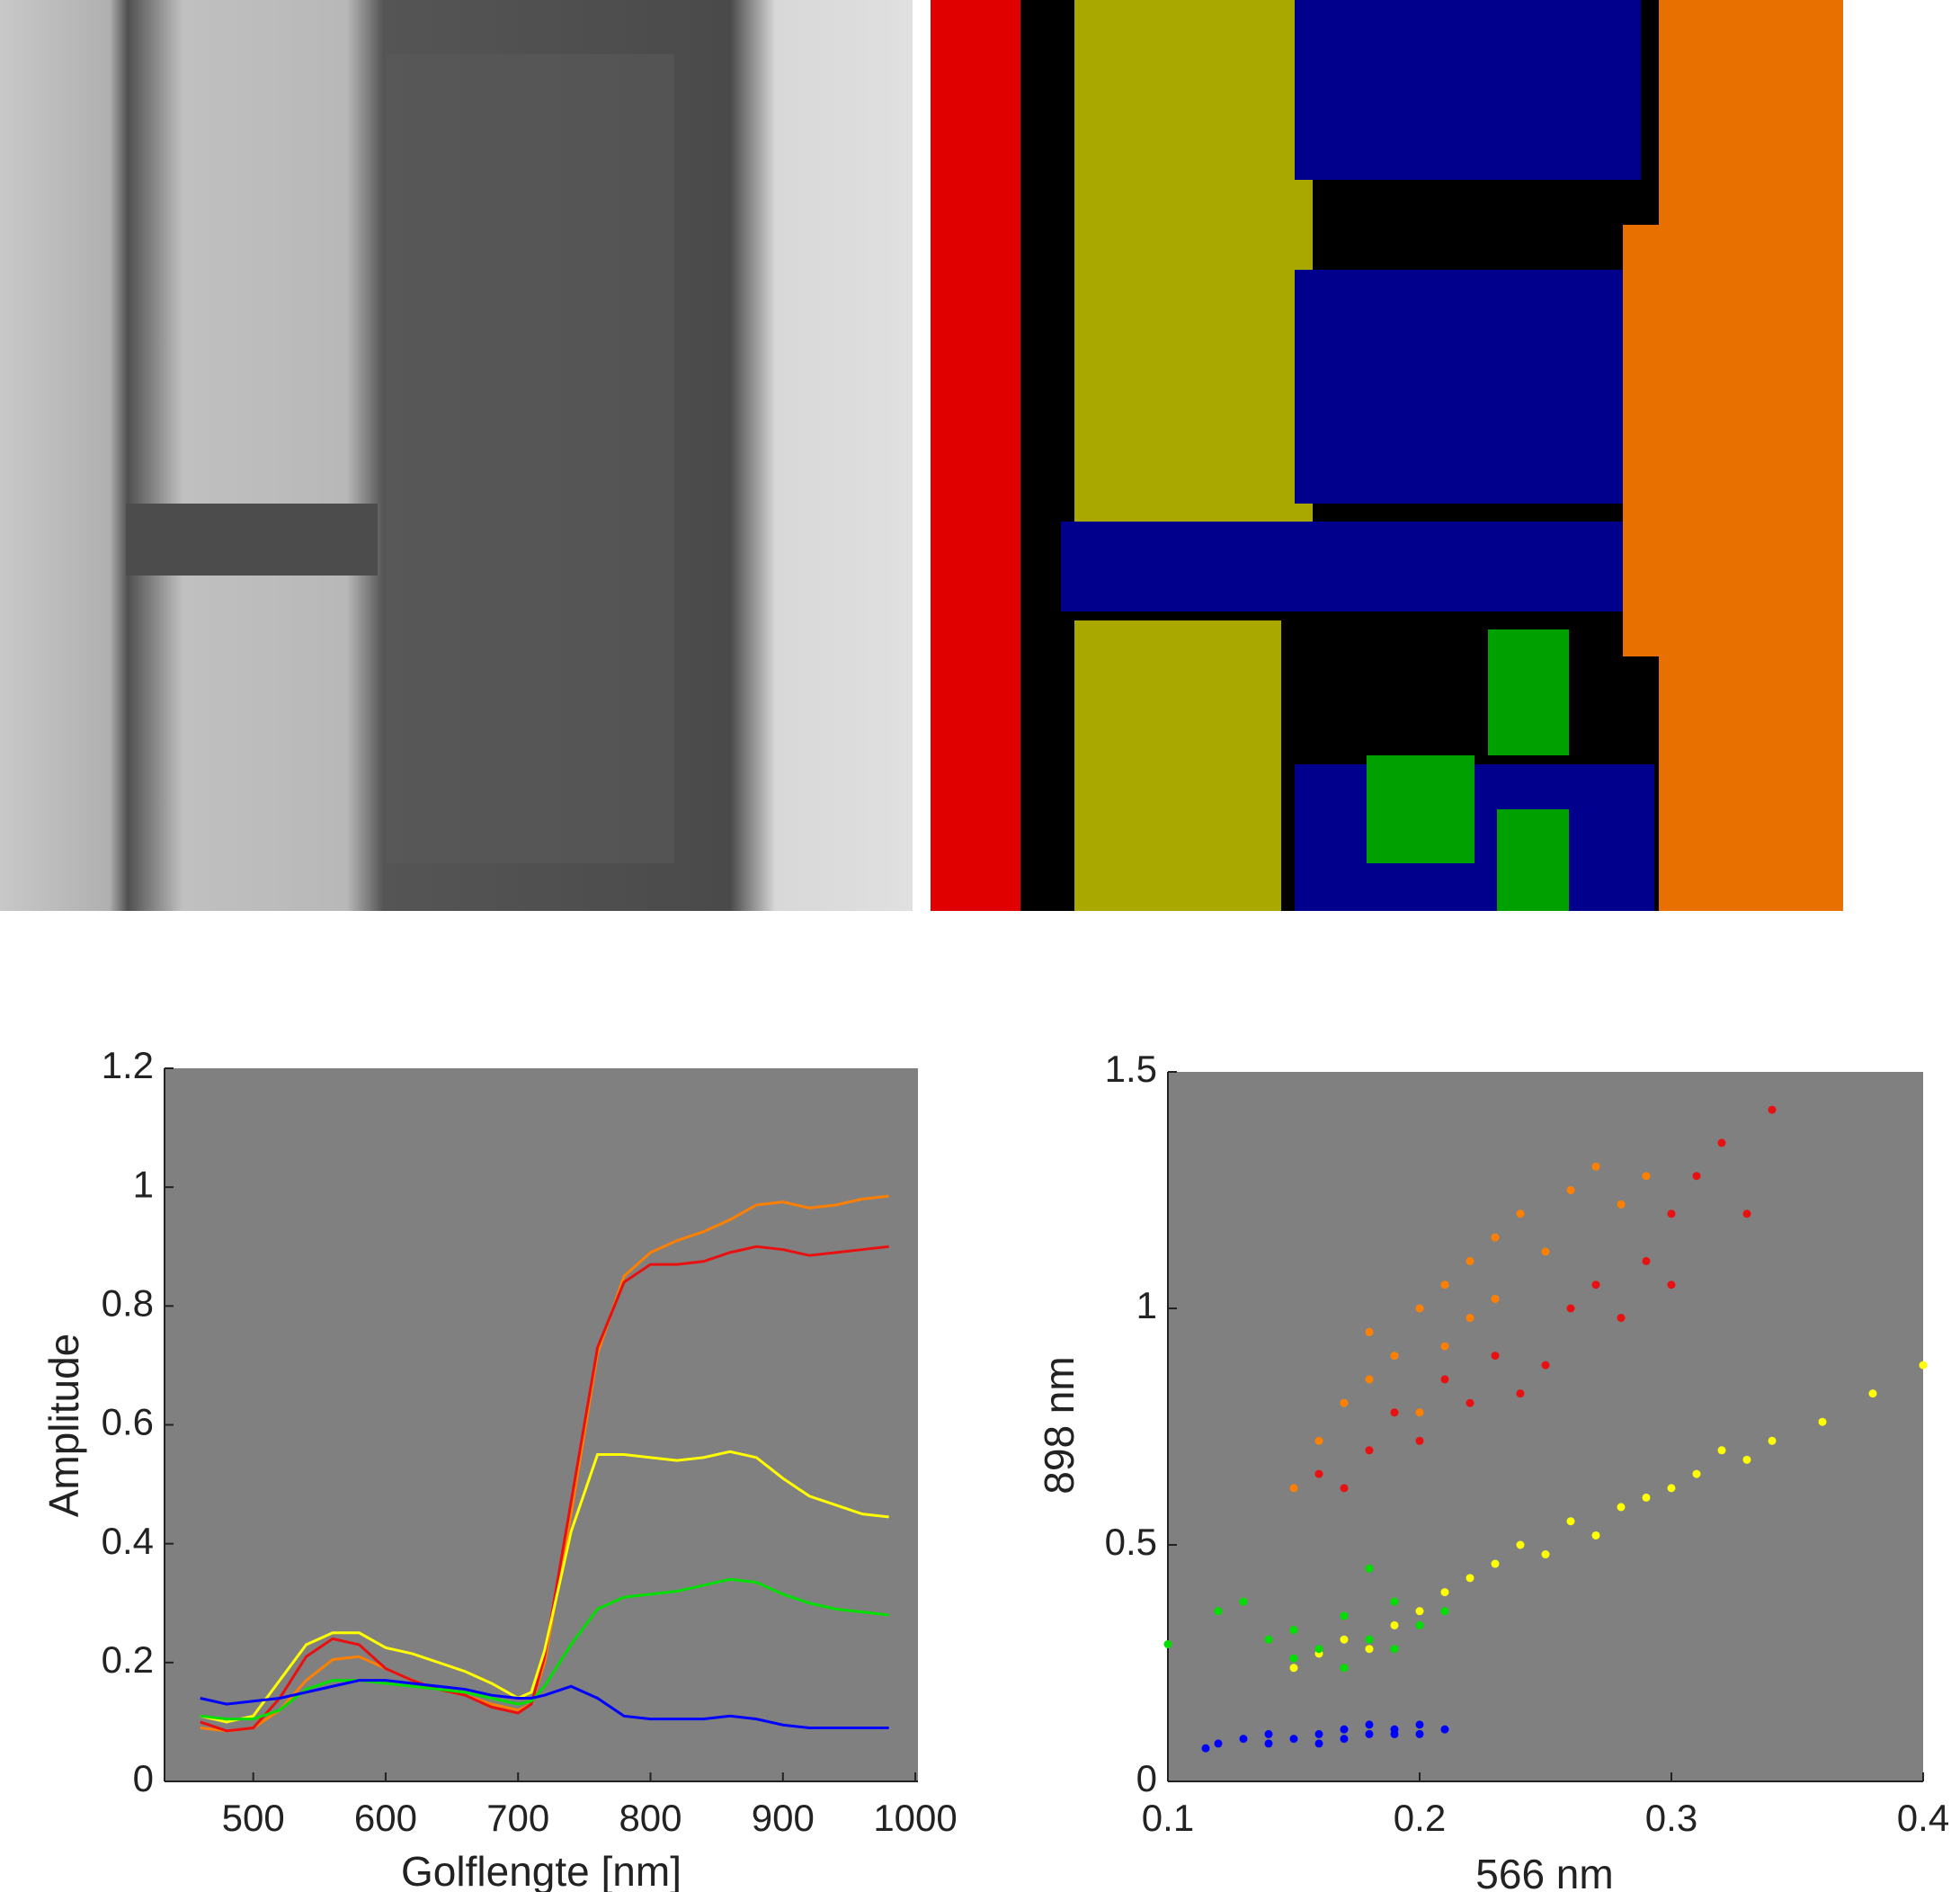  I want to click on x-tick-label: 0.1, so click(1168, 1818).